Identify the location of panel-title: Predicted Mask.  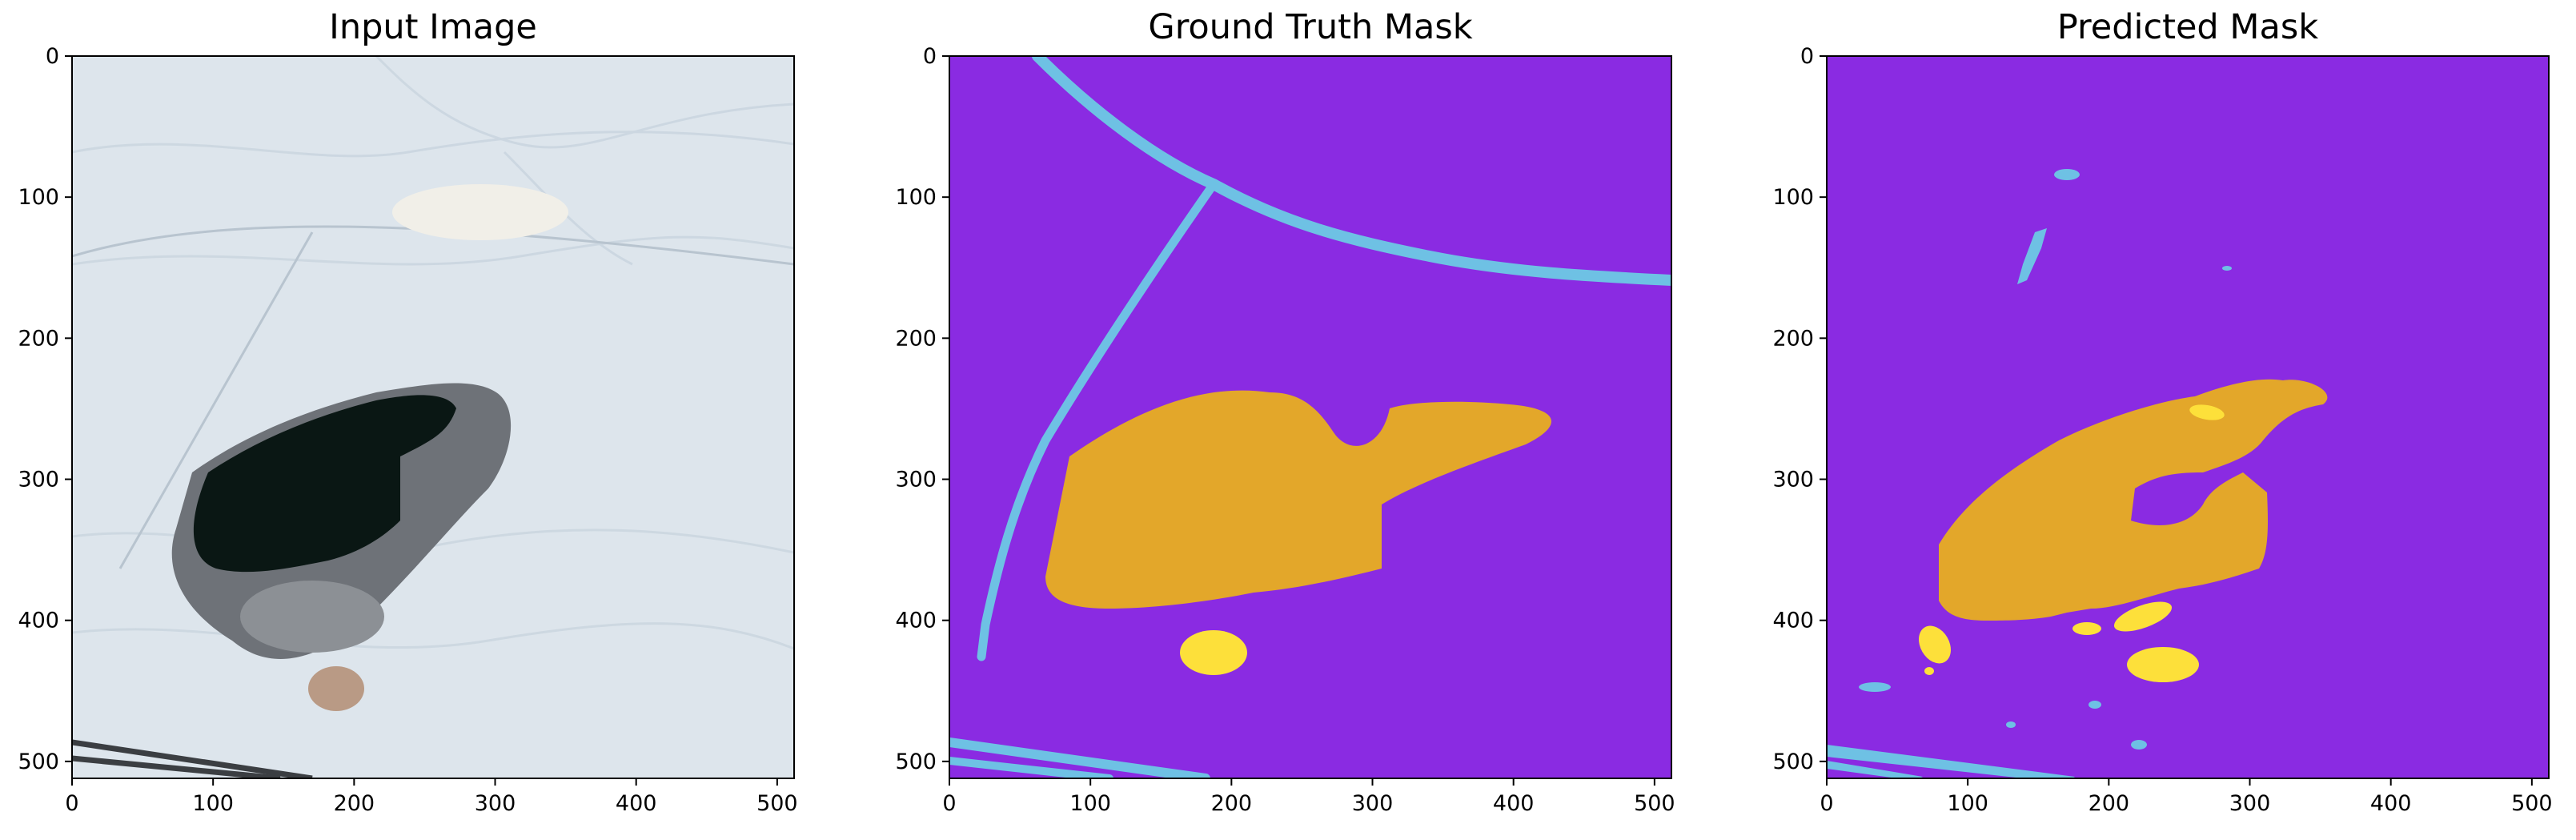
(2187, 27).